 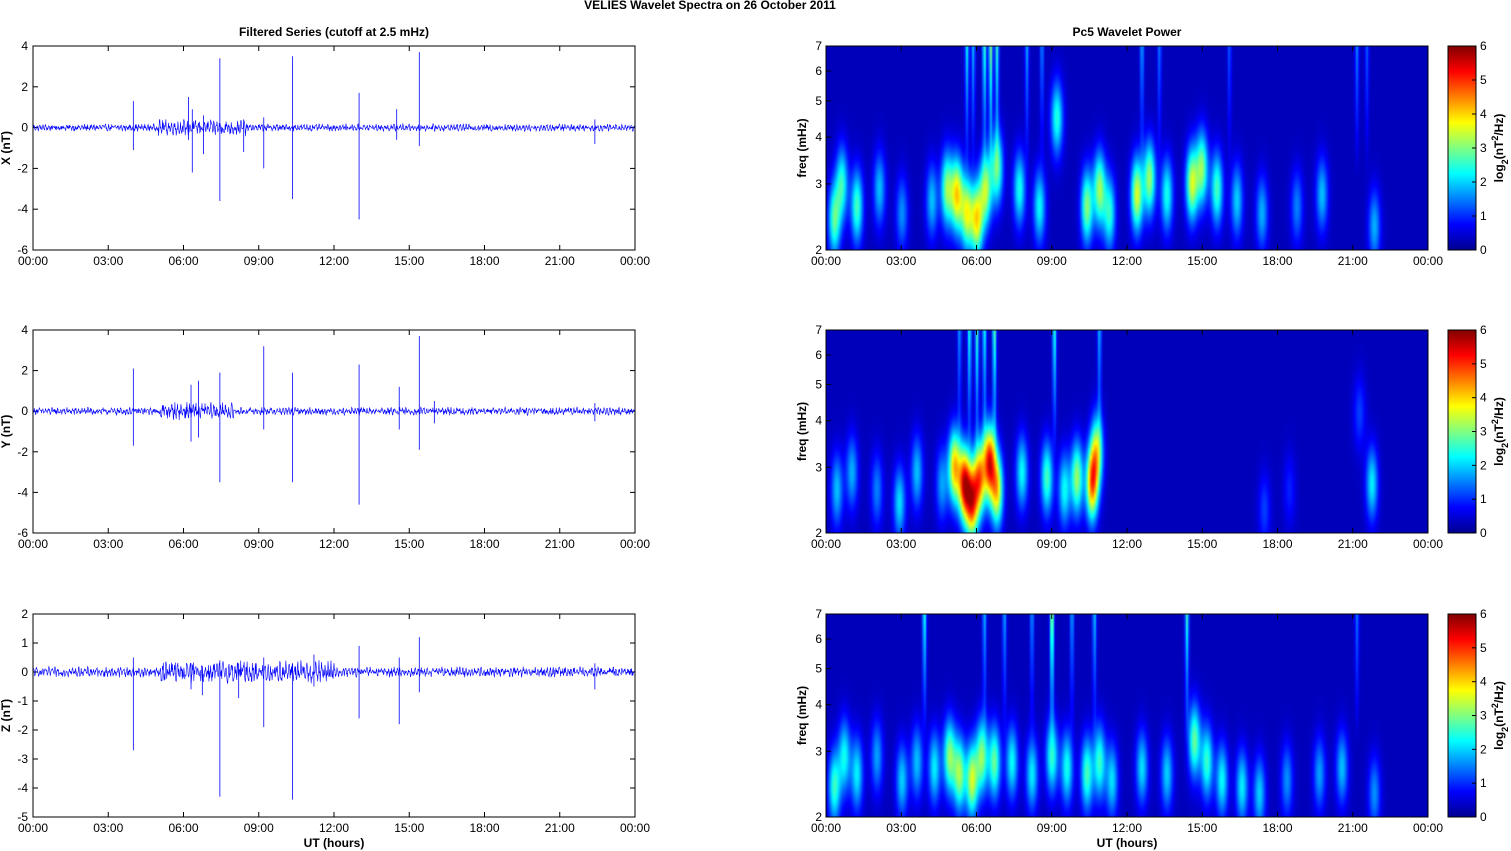 I want to click on series-z-xtick-label: 12:00, so click(x=334, y=828).